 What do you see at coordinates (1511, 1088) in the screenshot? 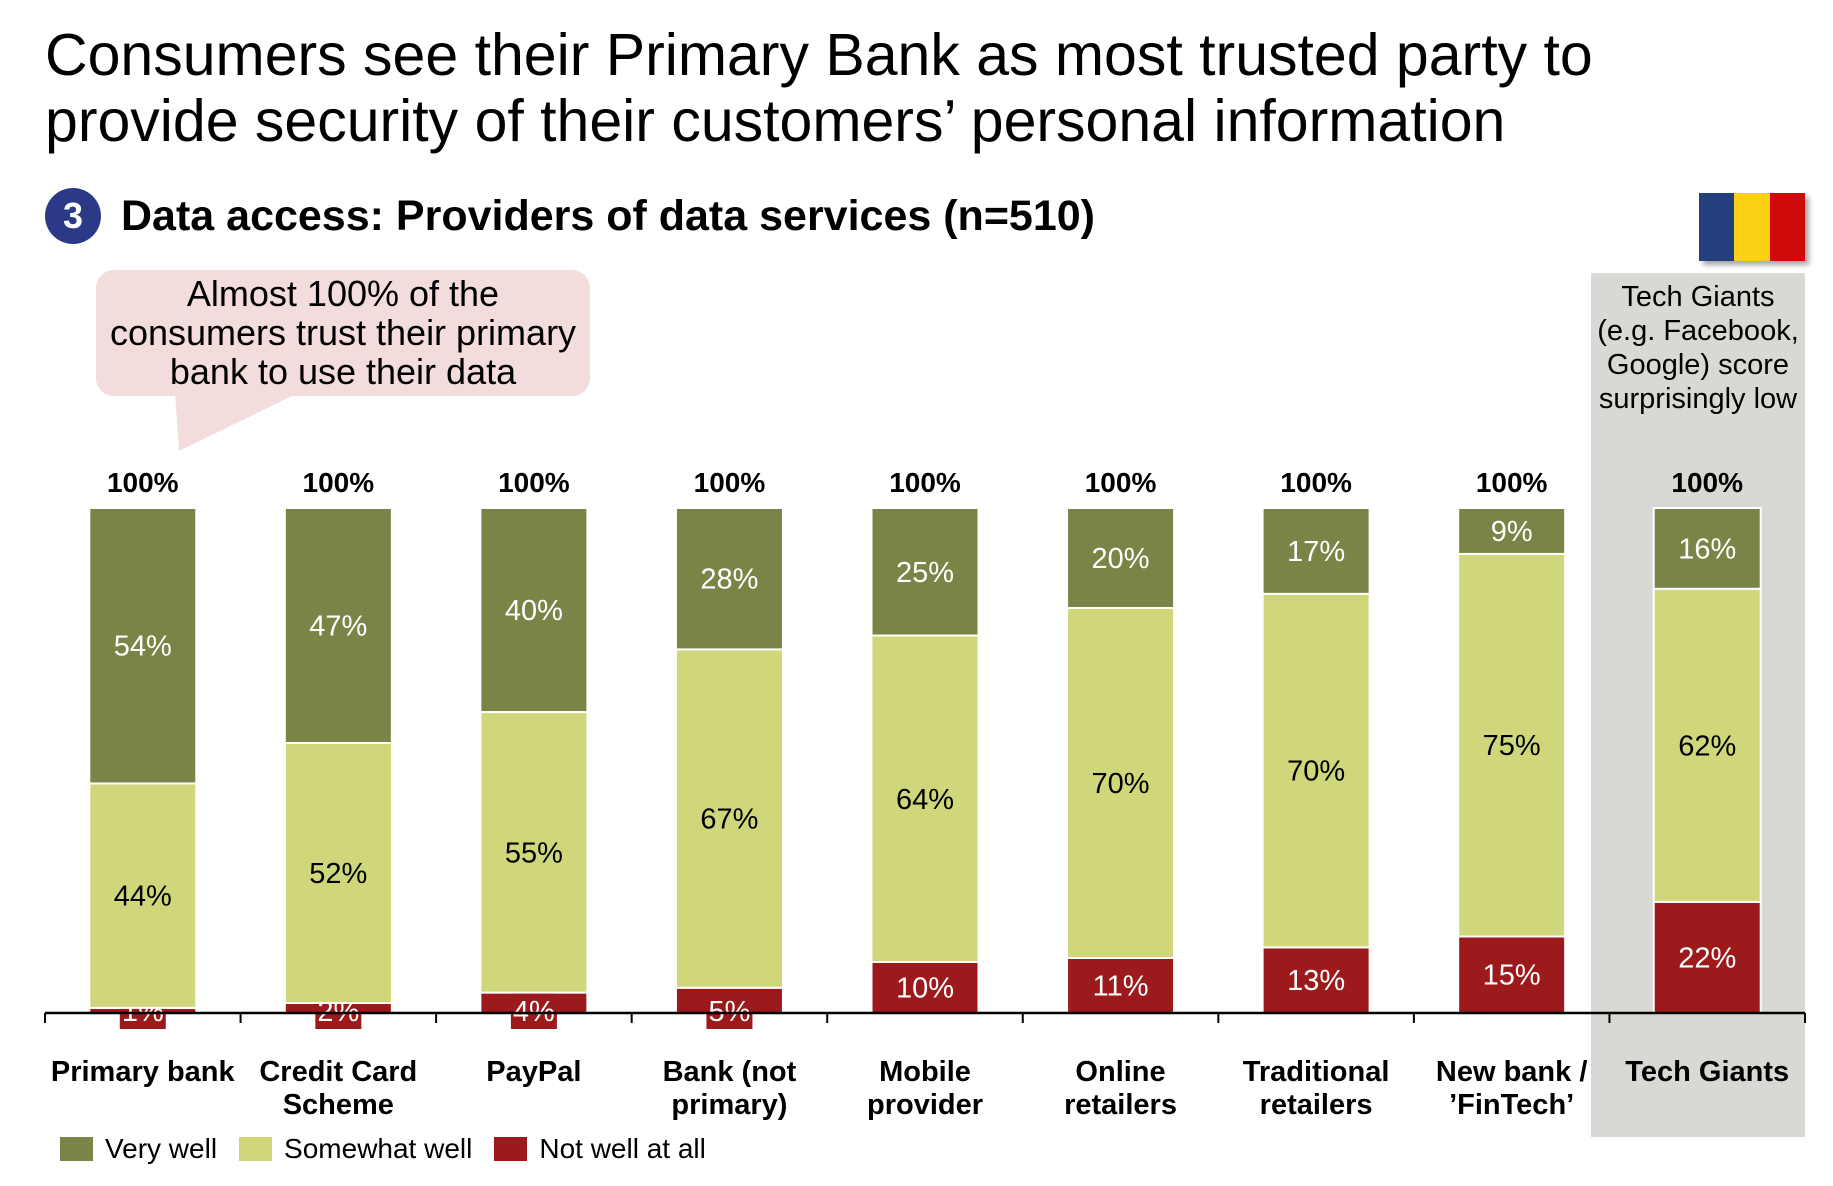
I see `category-label: New bank / ’FinTech’` at bounding box center [1511, 1088].